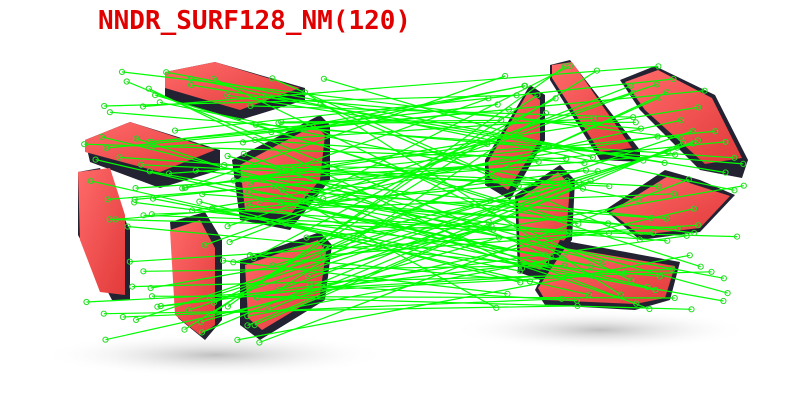 This screenshot has height=400, width=800. What do you see at coordinates (101, 231) in the screenshot?
I see `left-block-l-face` at bounding box center [101, 231].